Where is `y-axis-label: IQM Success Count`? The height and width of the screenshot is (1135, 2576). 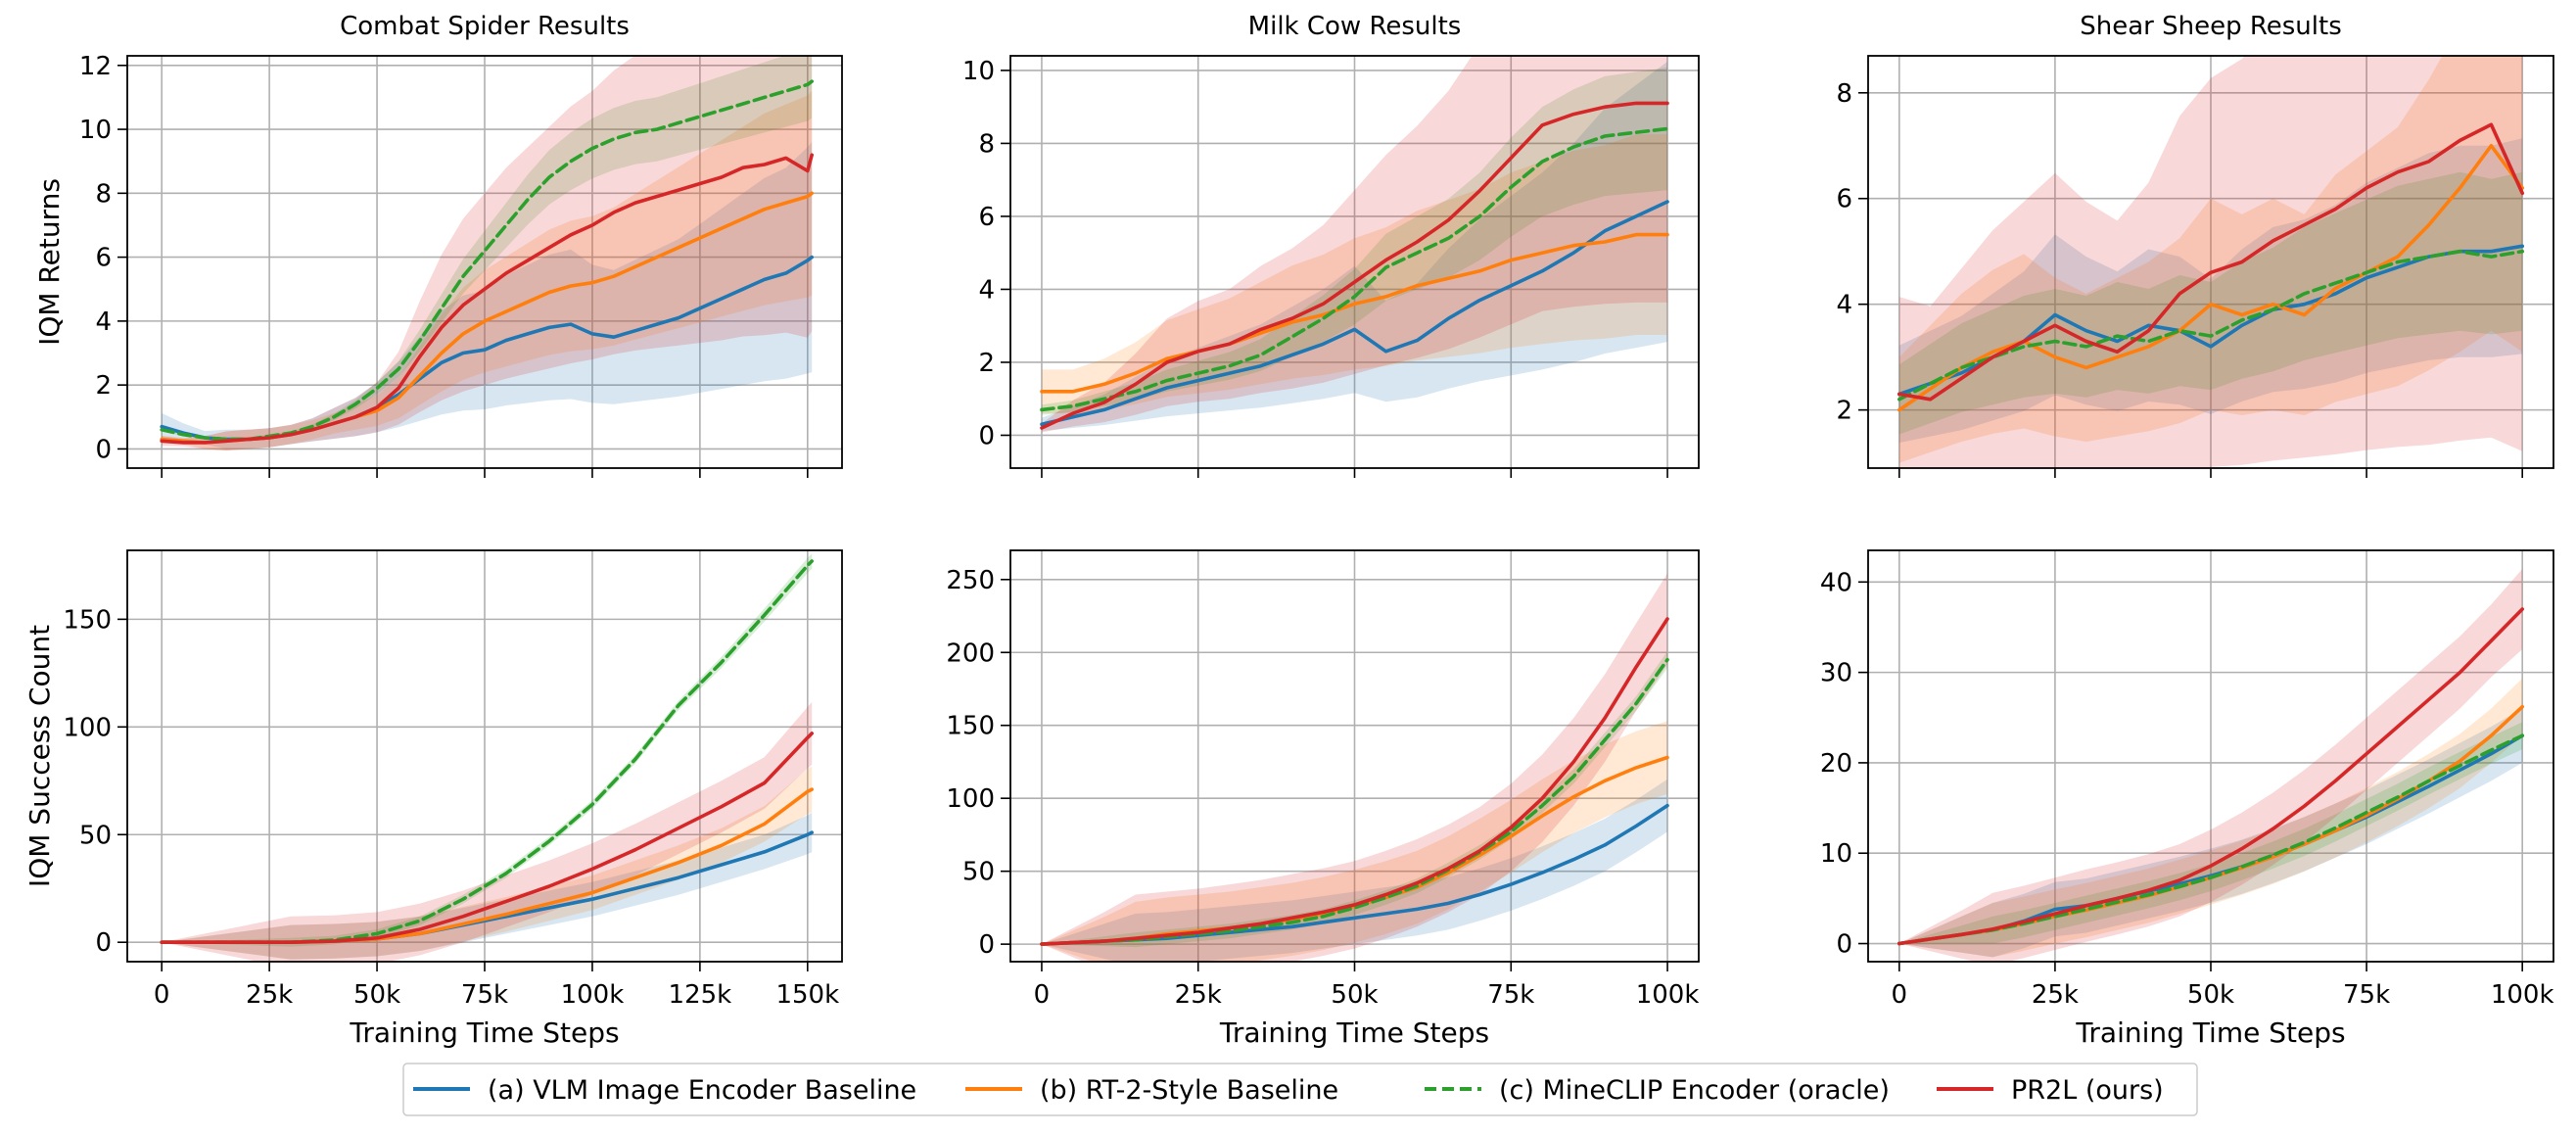
y-axis-label: IQM Success Count is located at coordinates (40, 756).